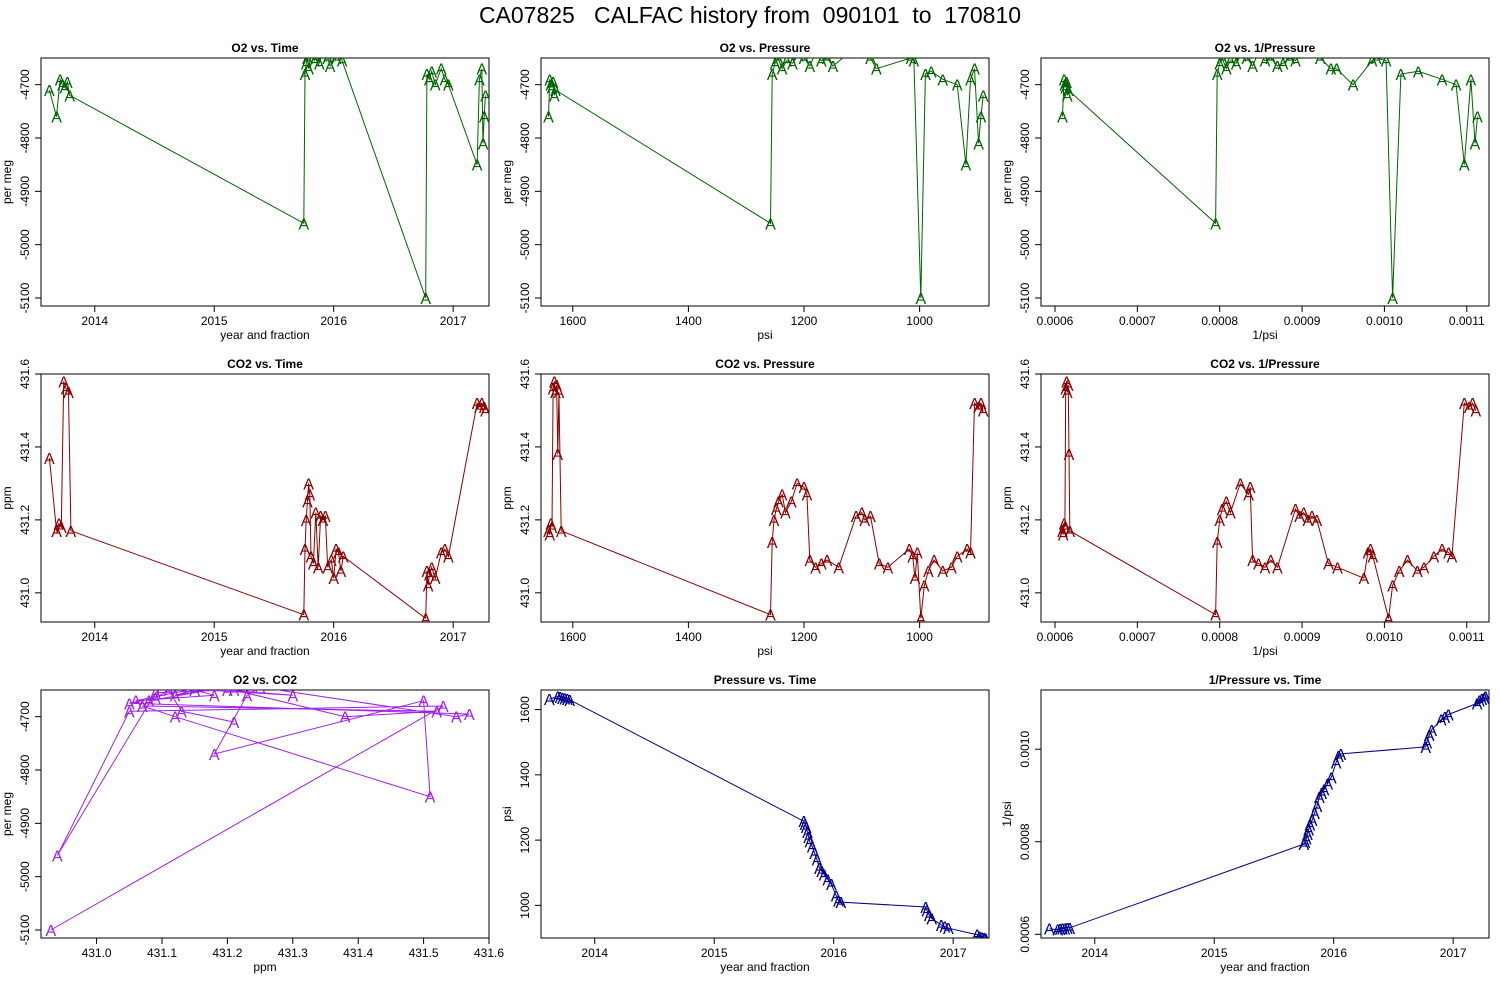 The width and height of the screenshot is (1500, 1000). I want to click on y-tick-label: 1000, so click(525, 905).